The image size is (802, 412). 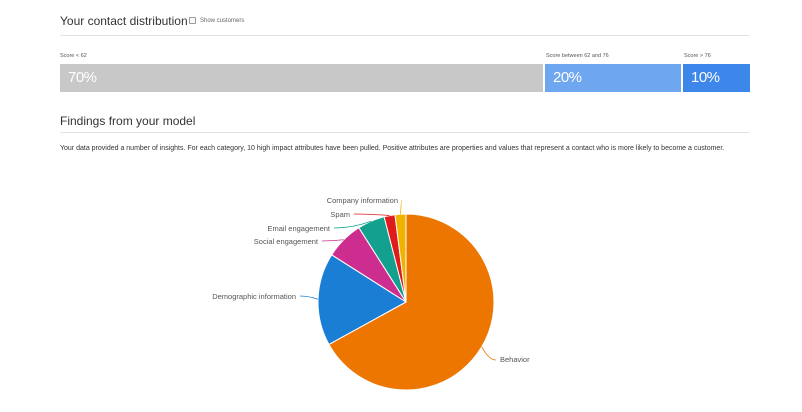 What do you see at coordinates (340, 214) in the screenshot?
I see `pie-label: Spam` at bounding box center [340, 214].